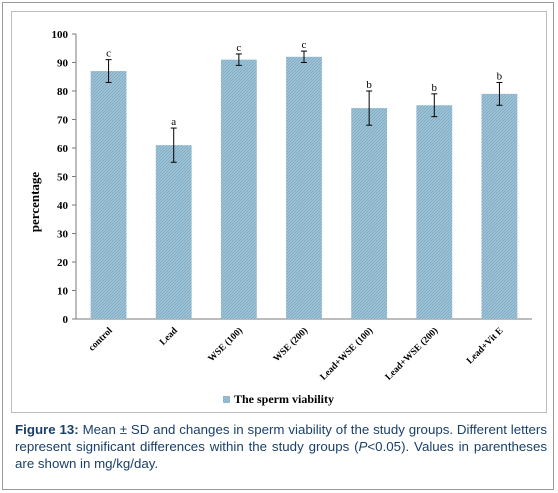  Describe the element at coordinates (225, 344) in the screenshot. I see `x-tick-label: WSE (100)` at that location.